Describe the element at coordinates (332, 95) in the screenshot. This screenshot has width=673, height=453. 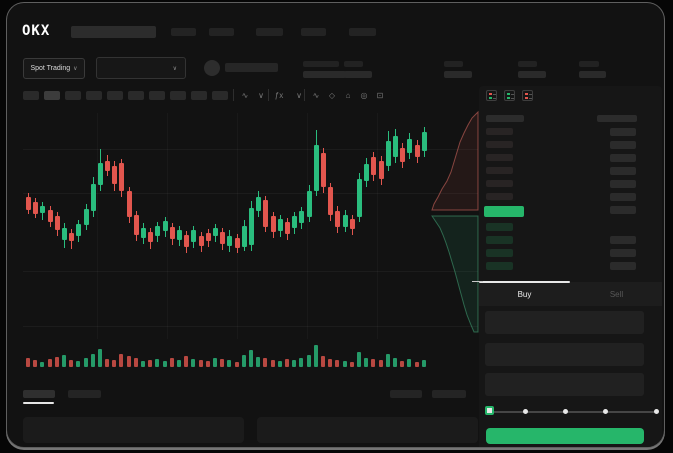
I see `compare-icon: ◇` at that location.